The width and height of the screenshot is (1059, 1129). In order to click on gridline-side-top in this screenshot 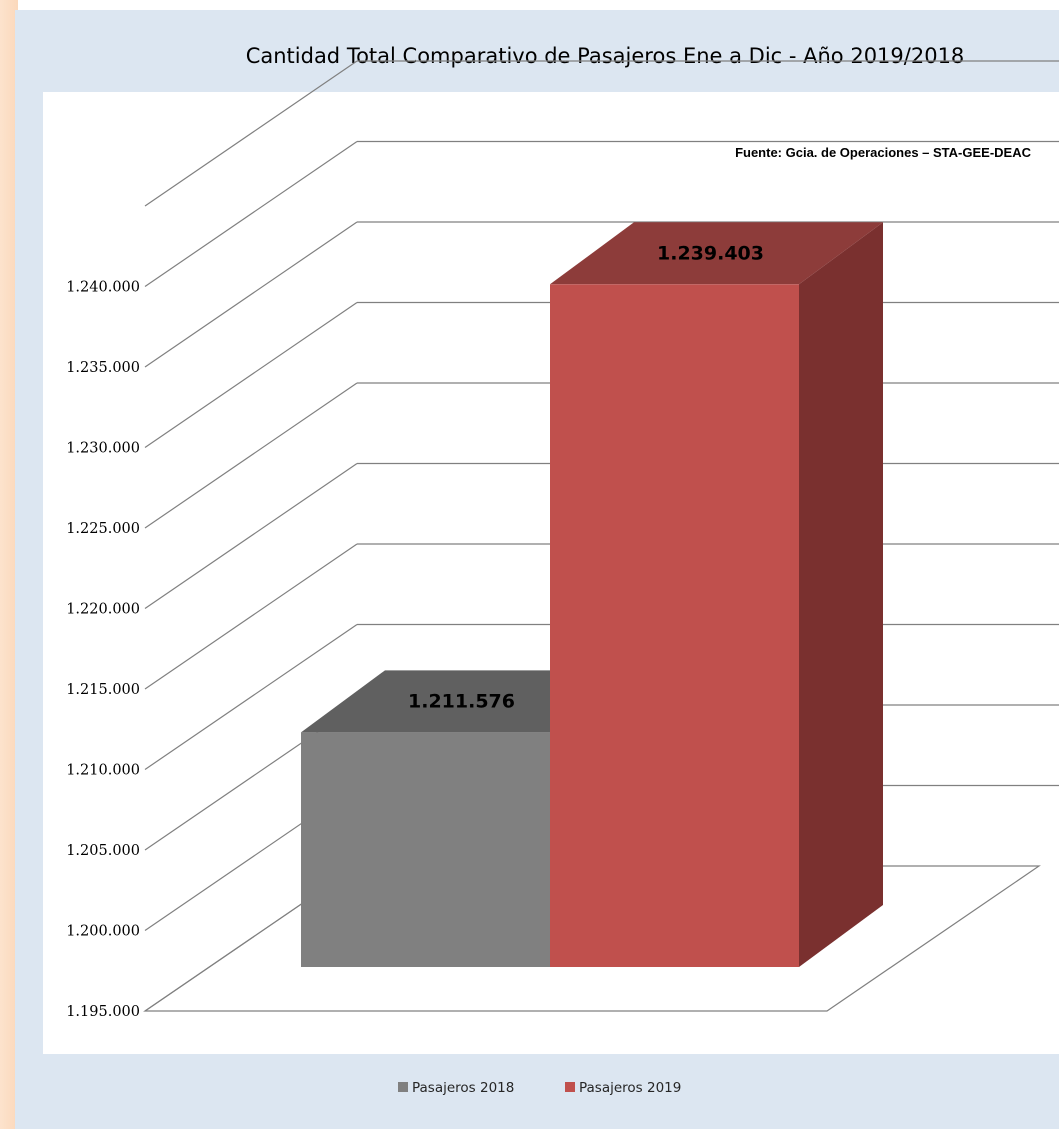, I will do `click(251, 133)`.